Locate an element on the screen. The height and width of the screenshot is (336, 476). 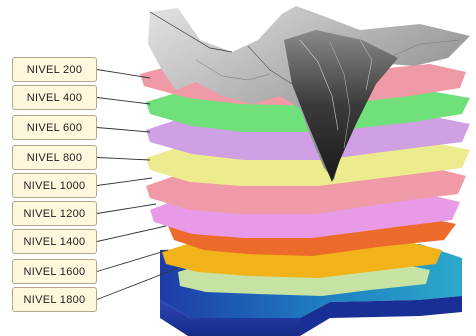
level-label-nivel-600: NIVEL 600 is located at coordinates (54, 127).